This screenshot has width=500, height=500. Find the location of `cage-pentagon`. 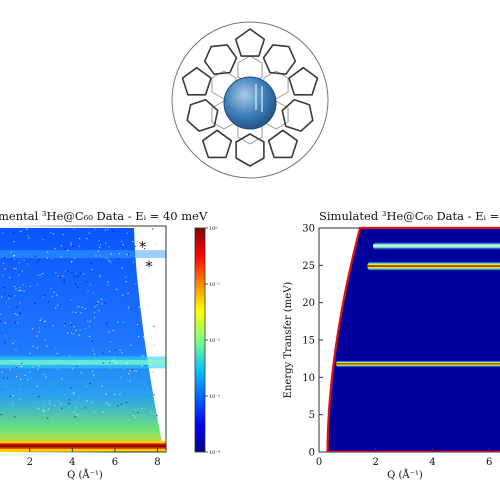

cage-pentagon is located at coordinates (250, 42).